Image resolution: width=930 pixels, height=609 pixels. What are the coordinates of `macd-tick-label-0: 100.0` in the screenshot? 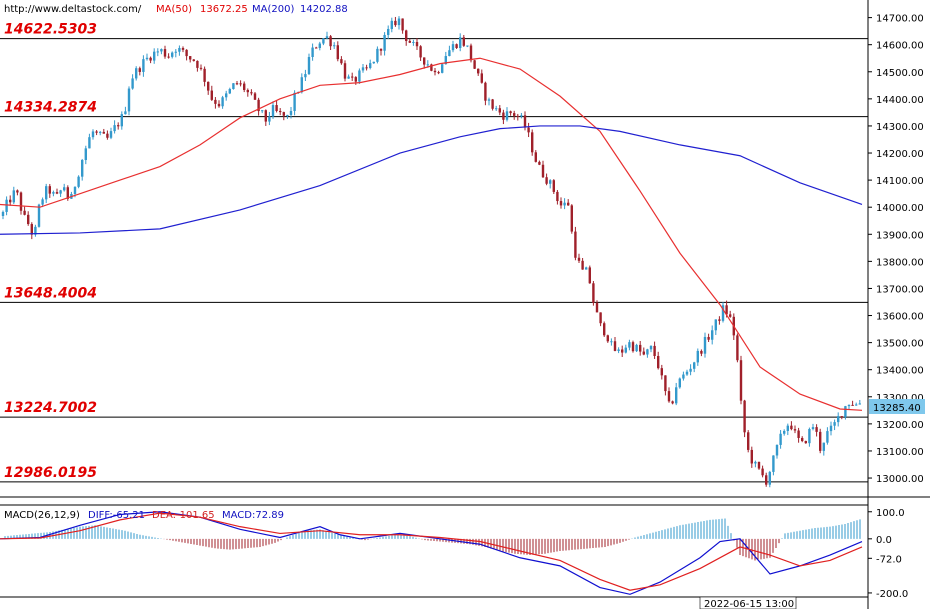 It's located at (890, 513).